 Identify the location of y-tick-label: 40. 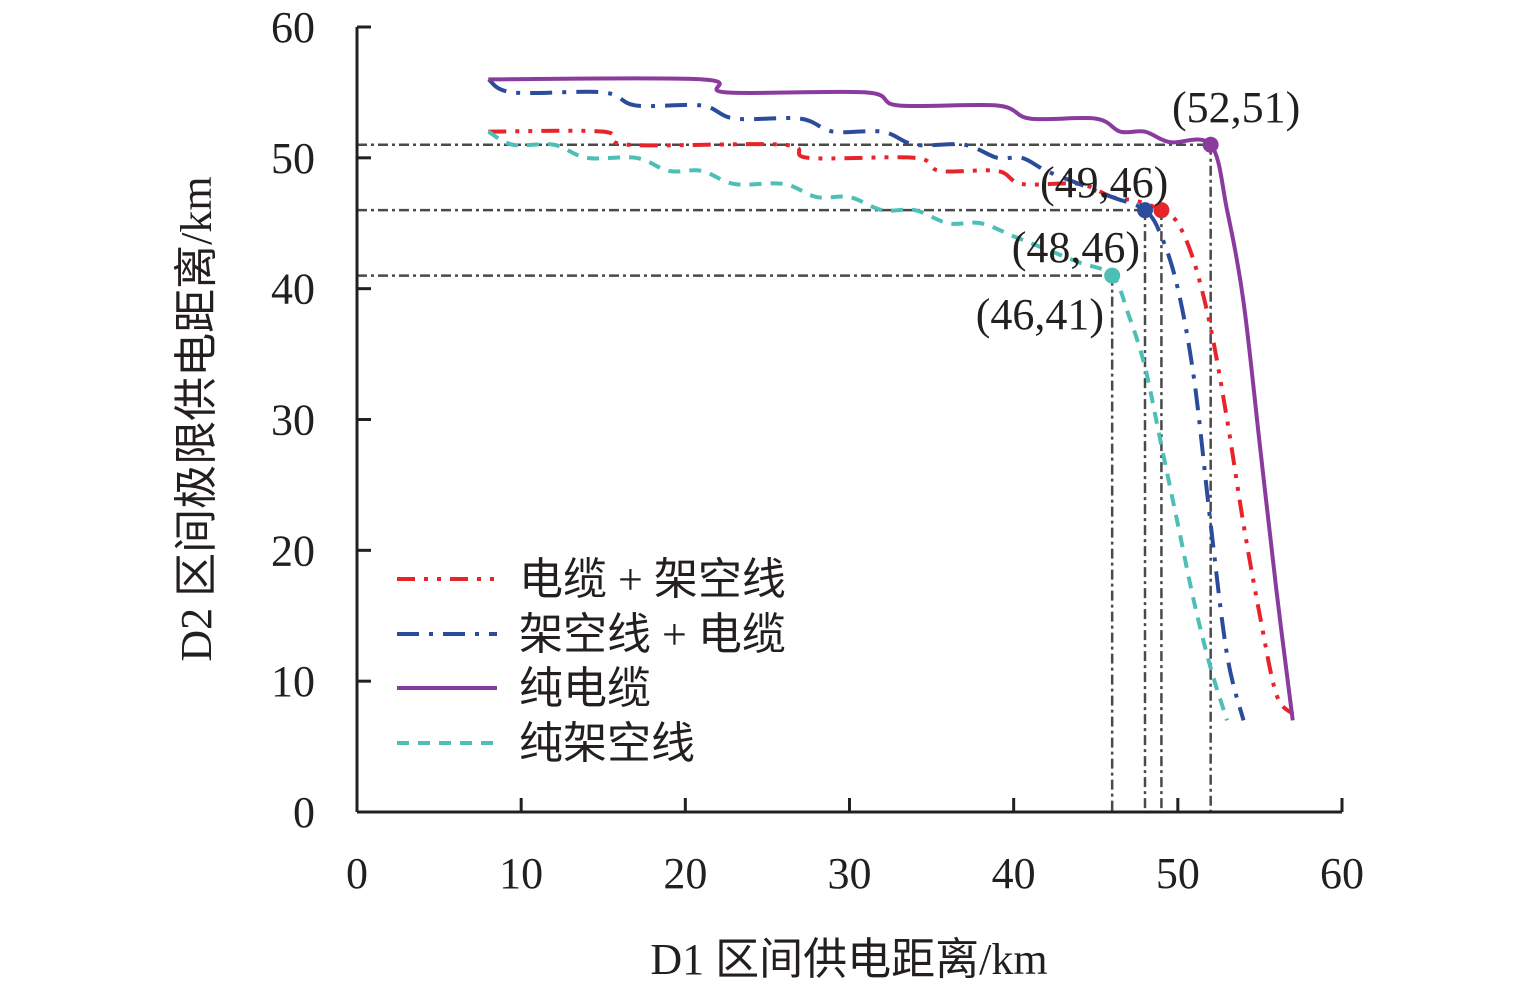
(293, 289).